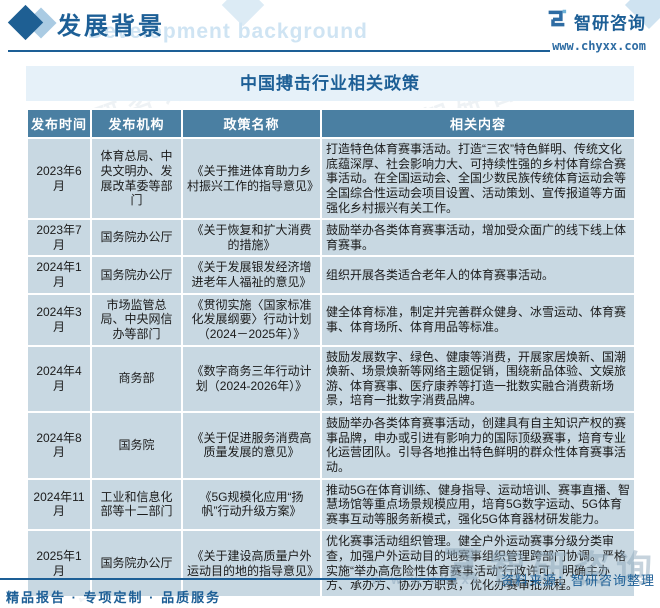 This screenshot has width=660, height=608. What do you see at coordinates (251, 445) in the screenshot?
I see `cell-policy-name: 《关于促进服务消费高质量发展的意见》` at bounding box center [251, 445].